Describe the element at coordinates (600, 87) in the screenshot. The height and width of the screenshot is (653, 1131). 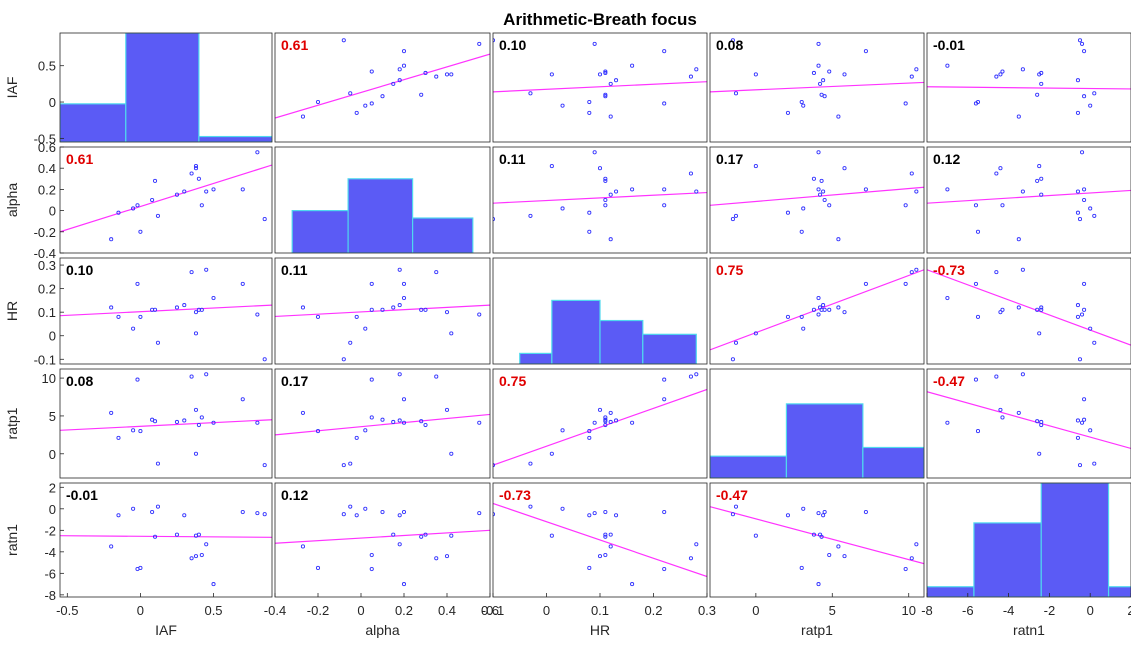
I see `panel-IAF-vs-HR: 0.10` at that location.